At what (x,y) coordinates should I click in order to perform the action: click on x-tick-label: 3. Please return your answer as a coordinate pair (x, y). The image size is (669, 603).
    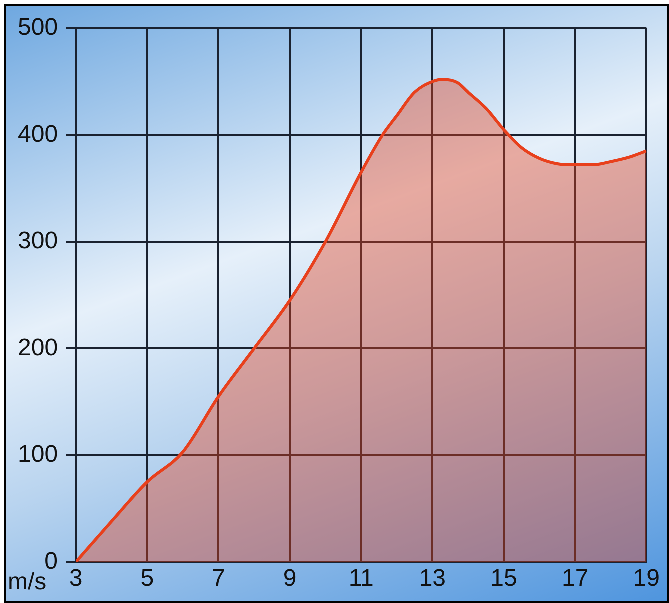
    Looking at the image, I should click on (76, 578).